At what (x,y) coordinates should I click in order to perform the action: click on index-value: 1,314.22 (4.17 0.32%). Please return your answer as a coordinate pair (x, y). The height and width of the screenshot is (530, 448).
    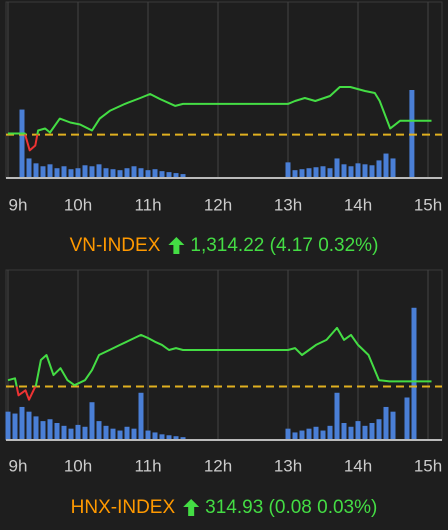
    Looking at the image, I should click on (284, 245).